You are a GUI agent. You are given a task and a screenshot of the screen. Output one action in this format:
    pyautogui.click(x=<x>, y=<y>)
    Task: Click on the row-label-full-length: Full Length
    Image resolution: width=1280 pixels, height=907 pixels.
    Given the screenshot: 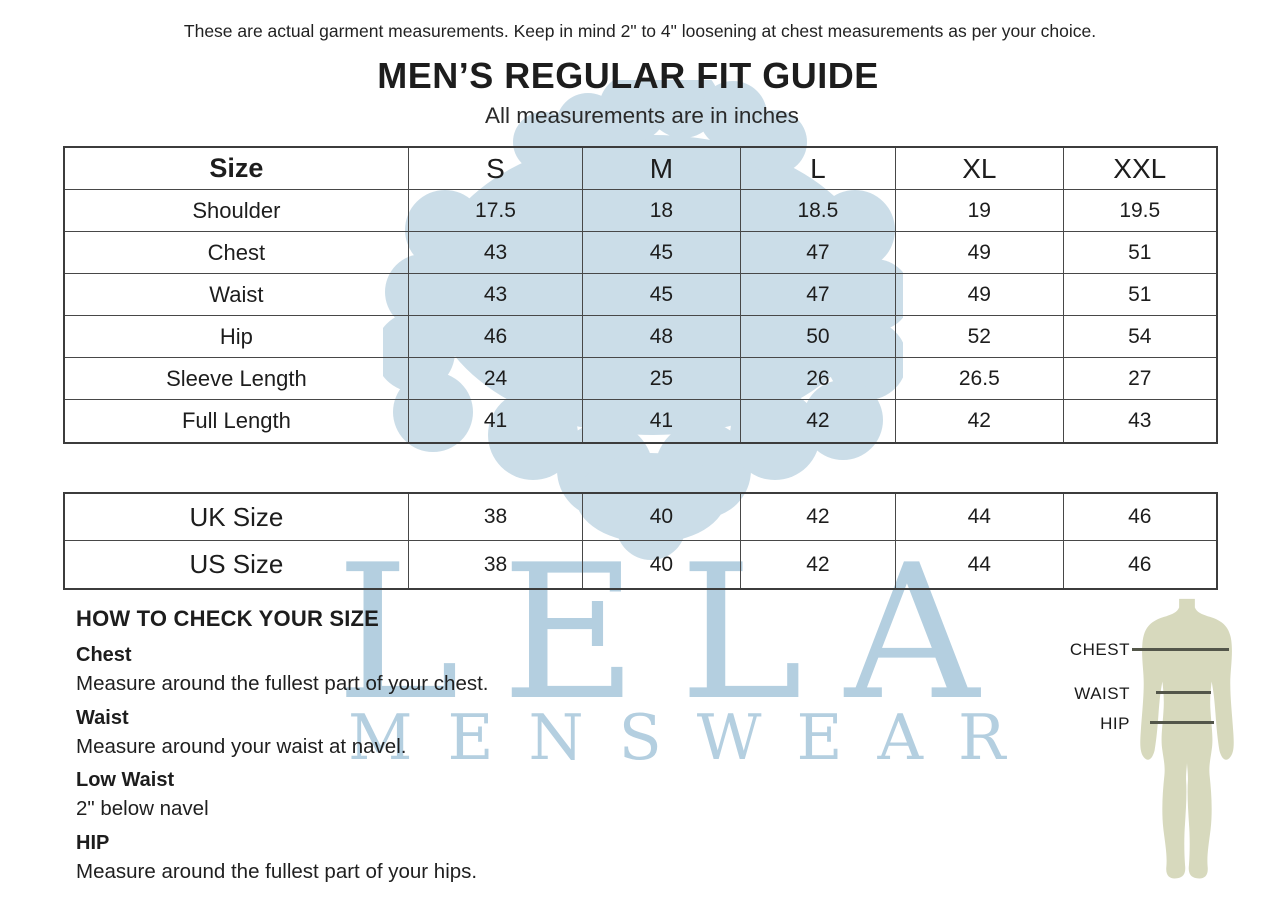 What is the action you would take?
    pyautogui.click(x=237, y=421)
    